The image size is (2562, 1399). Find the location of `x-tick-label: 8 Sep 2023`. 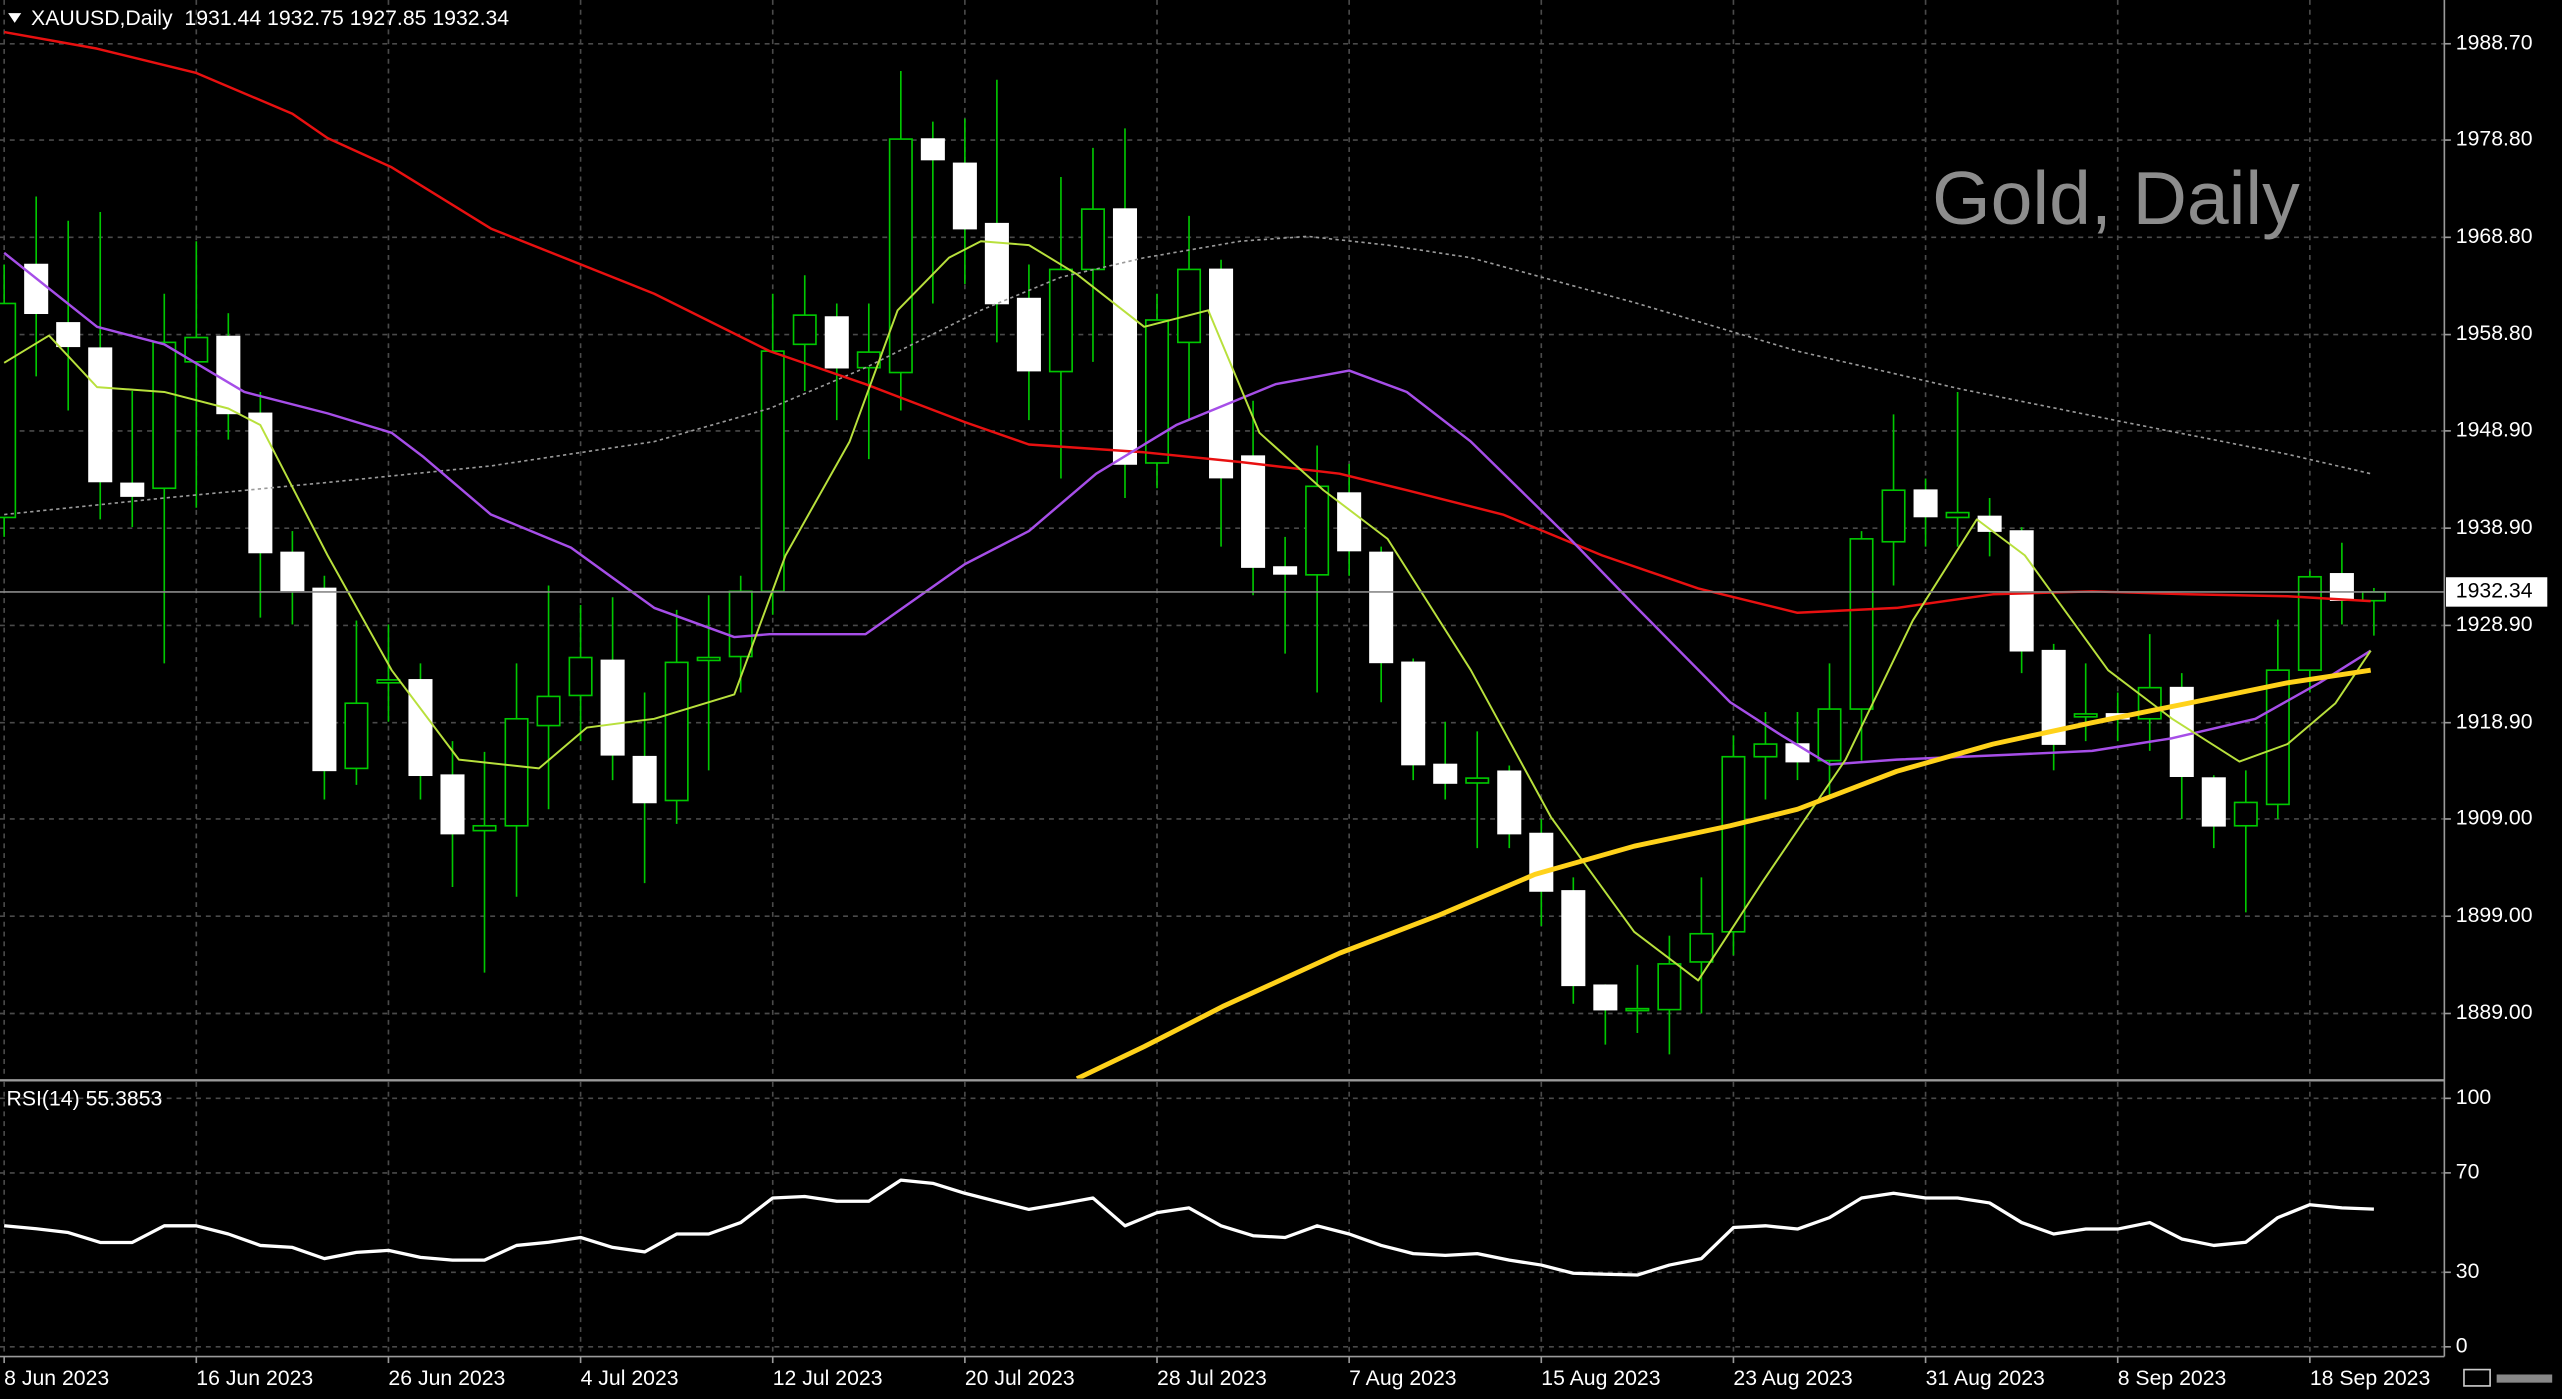

x-tick-label: 8 Sep 2023 is located at coordinates (2172, 1378).